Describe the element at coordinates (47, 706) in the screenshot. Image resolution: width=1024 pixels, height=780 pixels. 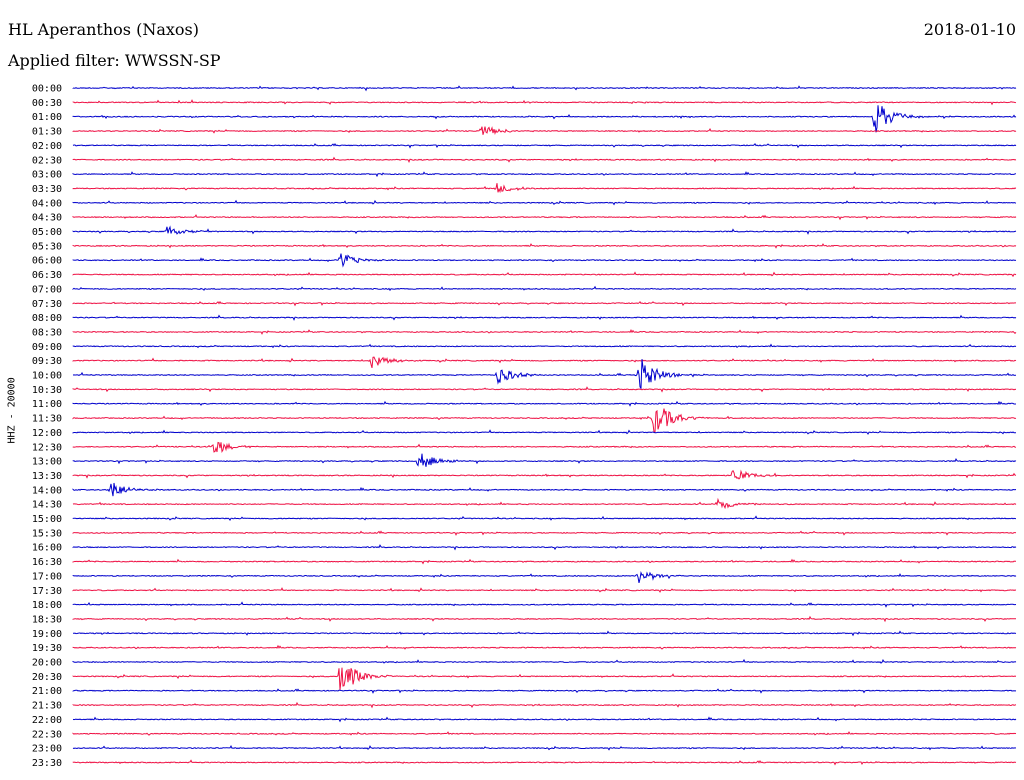
I see `time-label: 21:30` at that location.